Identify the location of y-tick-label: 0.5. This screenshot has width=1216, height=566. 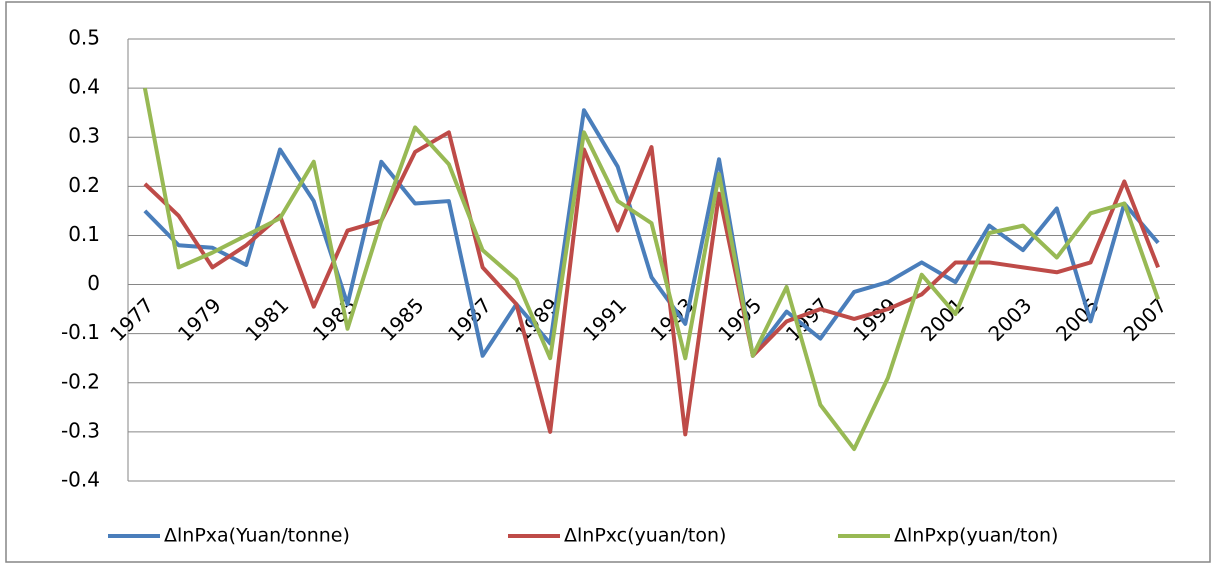
(84, 38).